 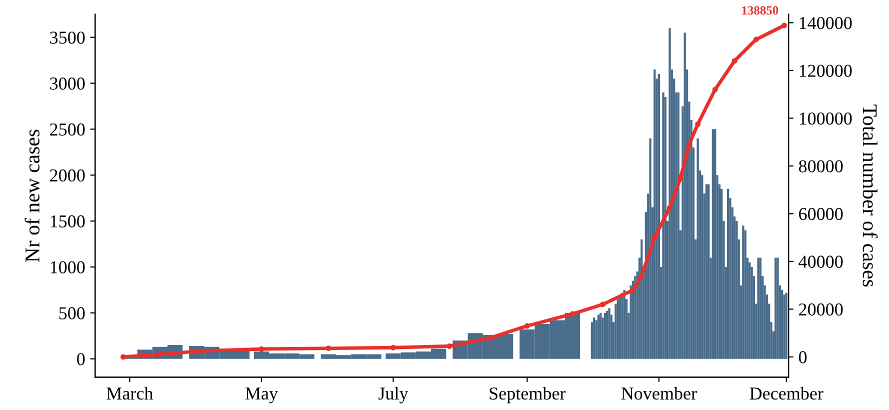 I want to click on y-axis-title: Nr of new cases, so click(x=32, y=196).